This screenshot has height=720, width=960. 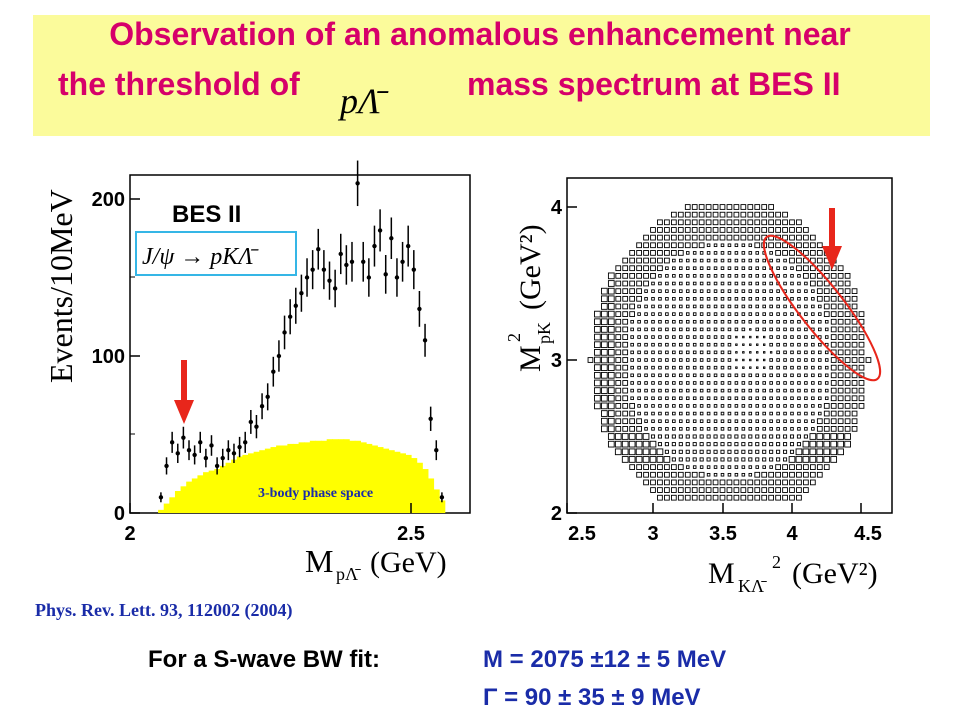 I want to click on right-xtick-2-5: 2.5, so click(x=582, y=534).